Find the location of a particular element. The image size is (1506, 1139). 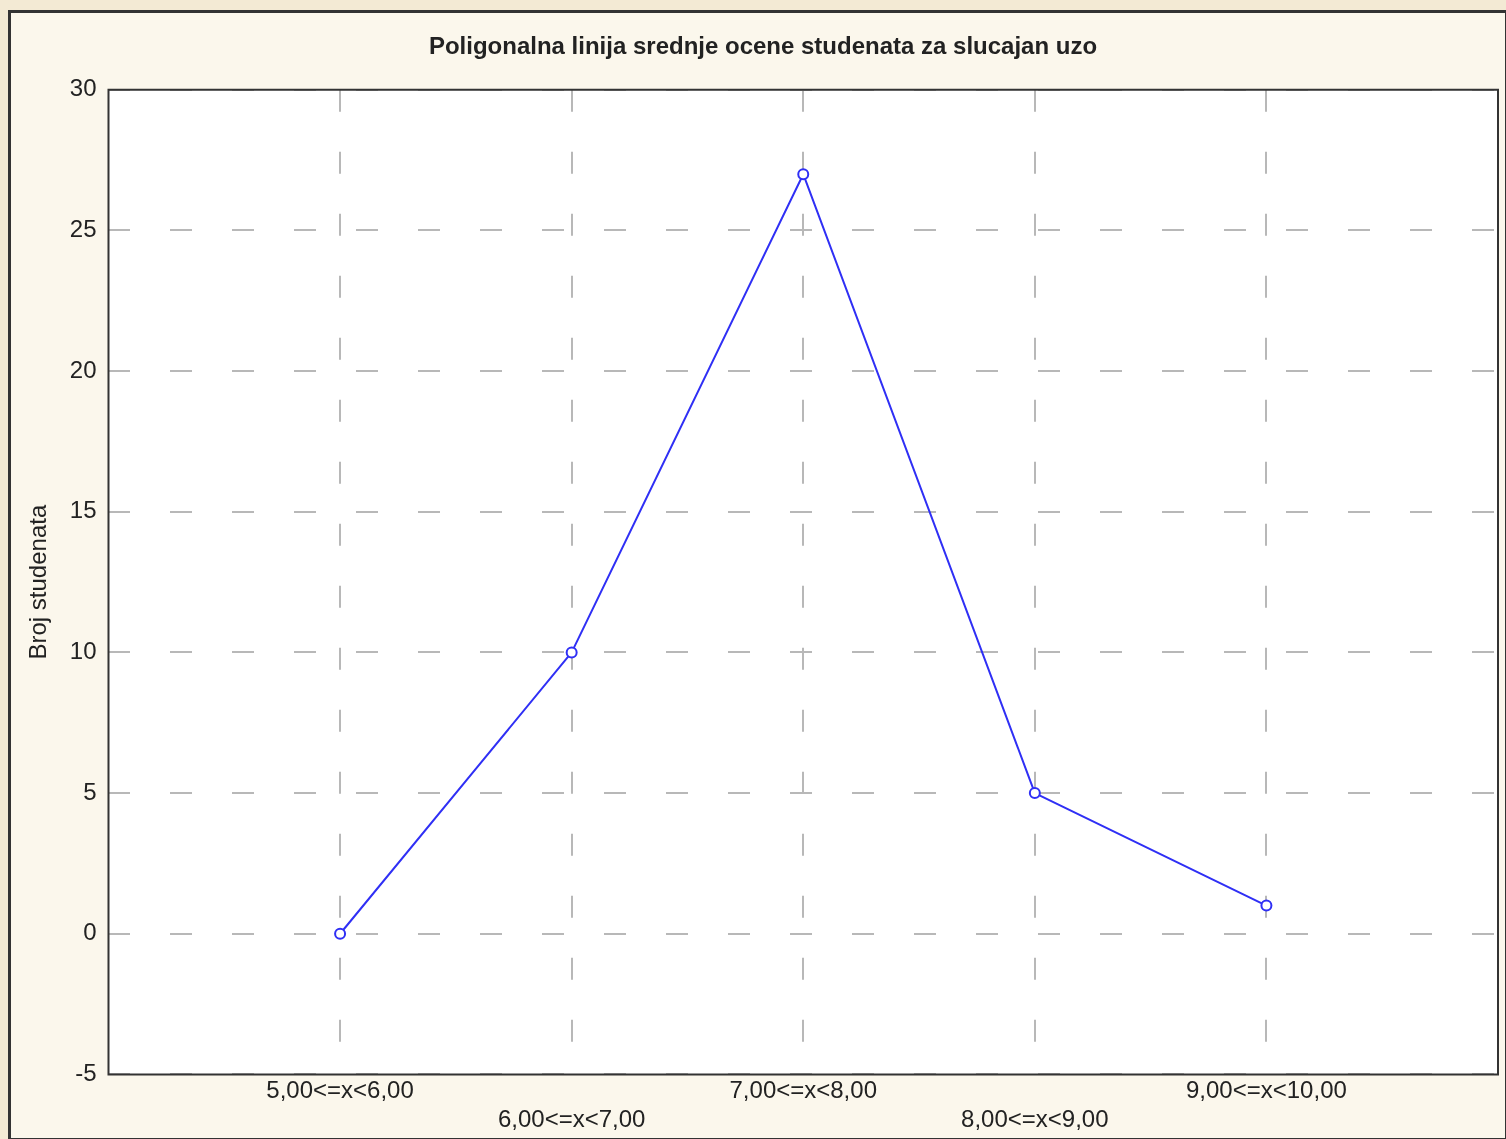

y-tick-label: -5 is located at coordinates (86, 1073).